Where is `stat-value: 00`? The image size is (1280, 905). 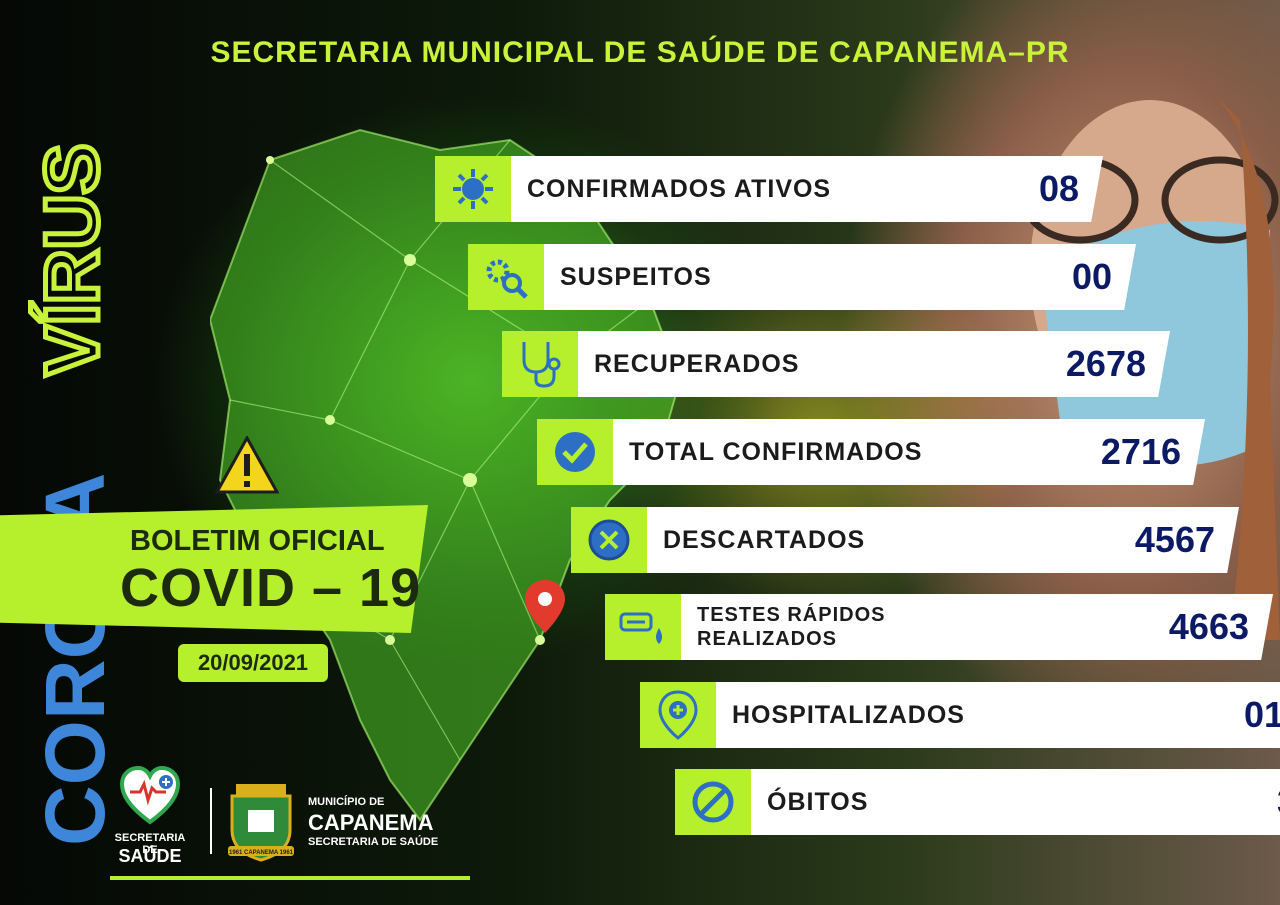 stat-value: 00 is located at coordinates (1091, 276).